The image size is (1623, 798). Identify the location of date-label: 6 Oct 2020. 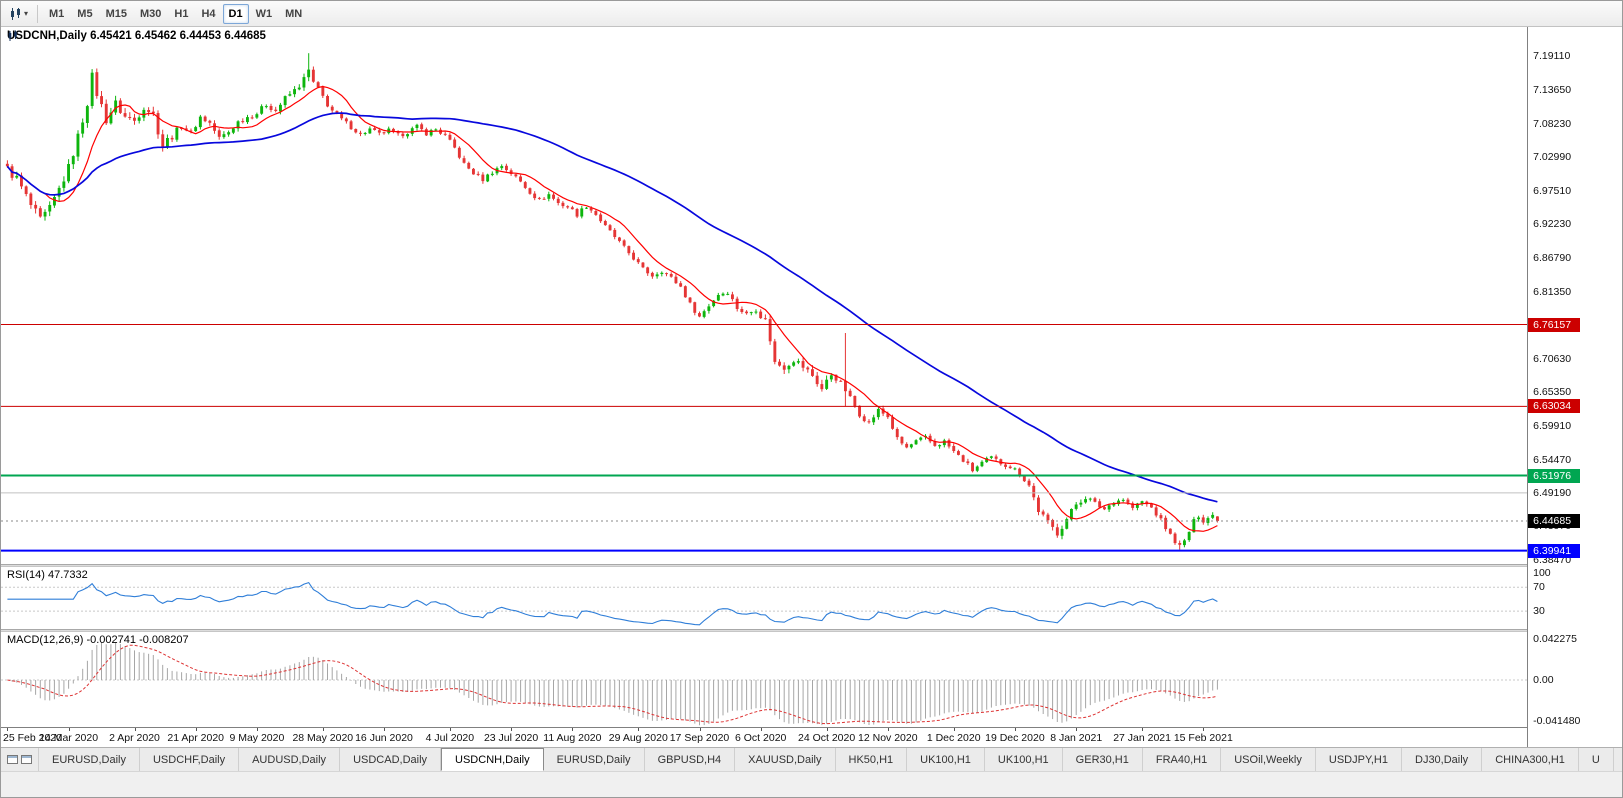
(761, 738).